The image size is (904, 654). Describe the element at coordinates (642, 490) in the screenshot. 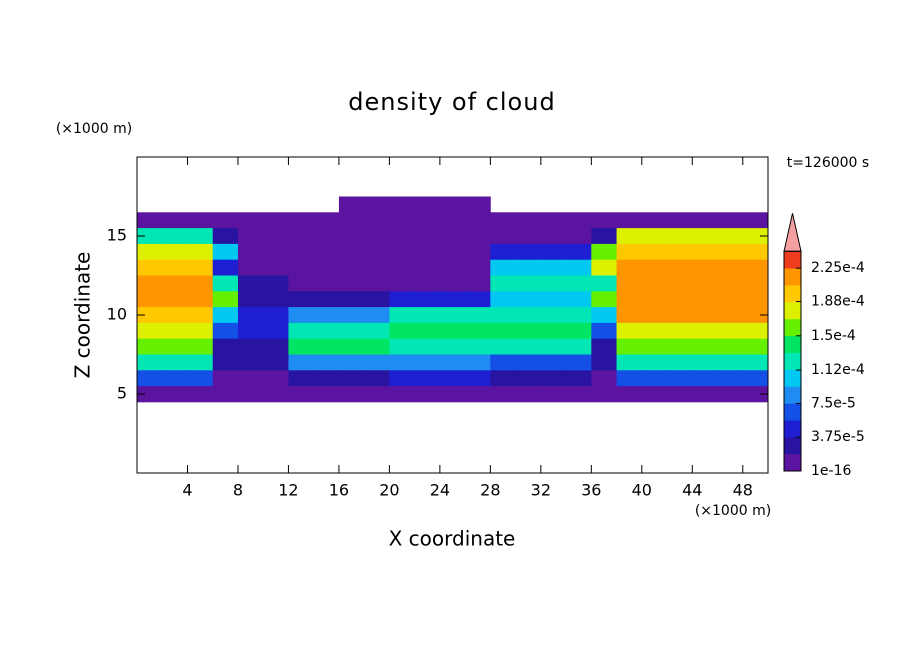

I see `x-tick-label: 40` at that location.